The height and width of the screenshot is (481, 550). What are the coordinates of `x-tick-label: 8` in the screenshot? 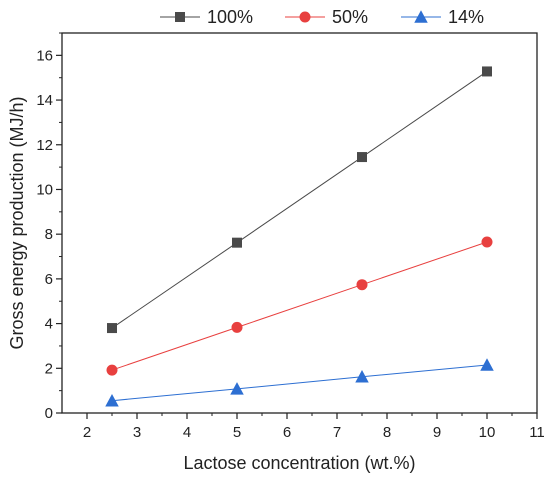 It's located at (387, 432).